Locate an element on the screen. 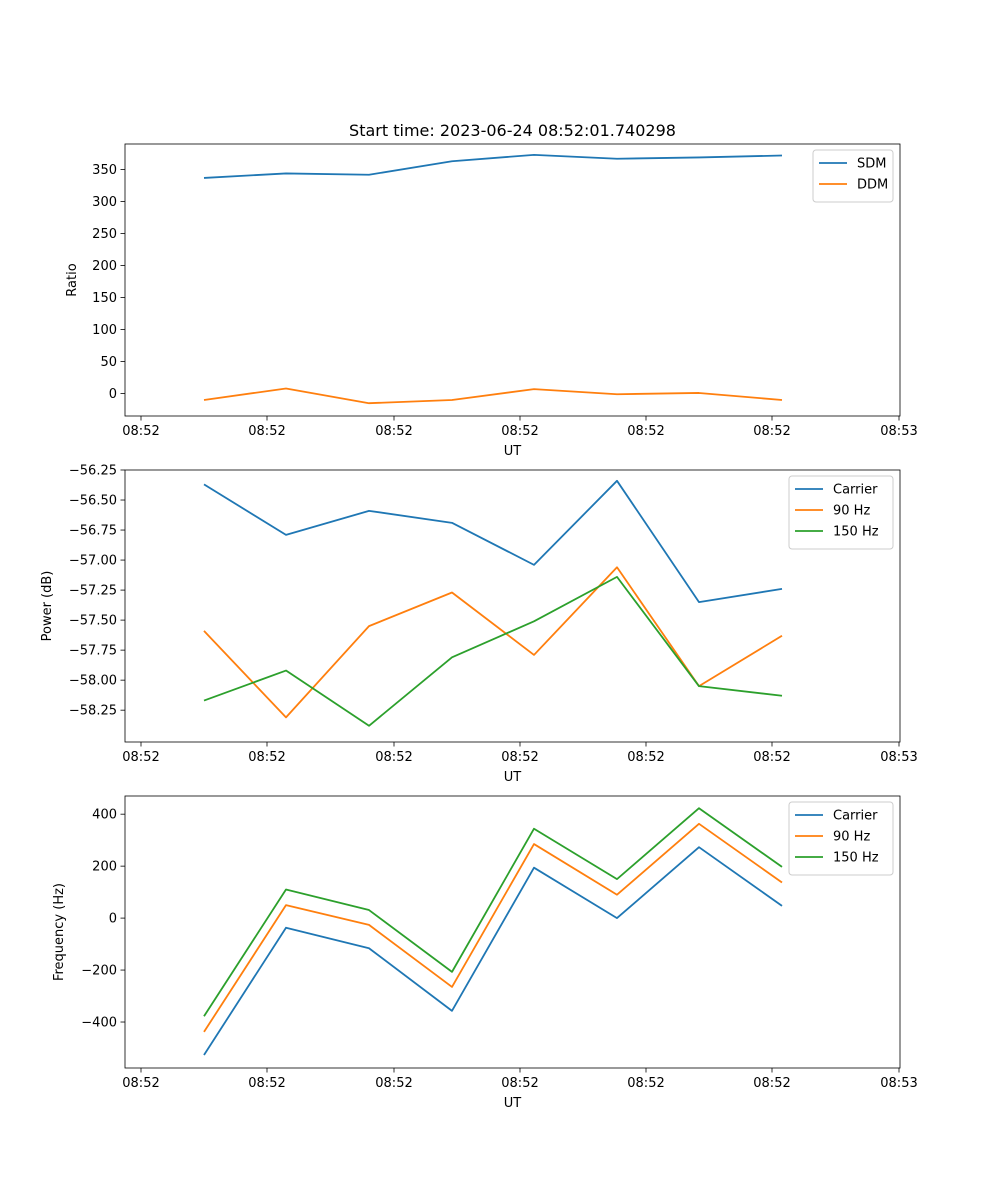  chart-title: Start time: 2023-06-24 08:52:01.740298 is located at coordinates (512, 130).